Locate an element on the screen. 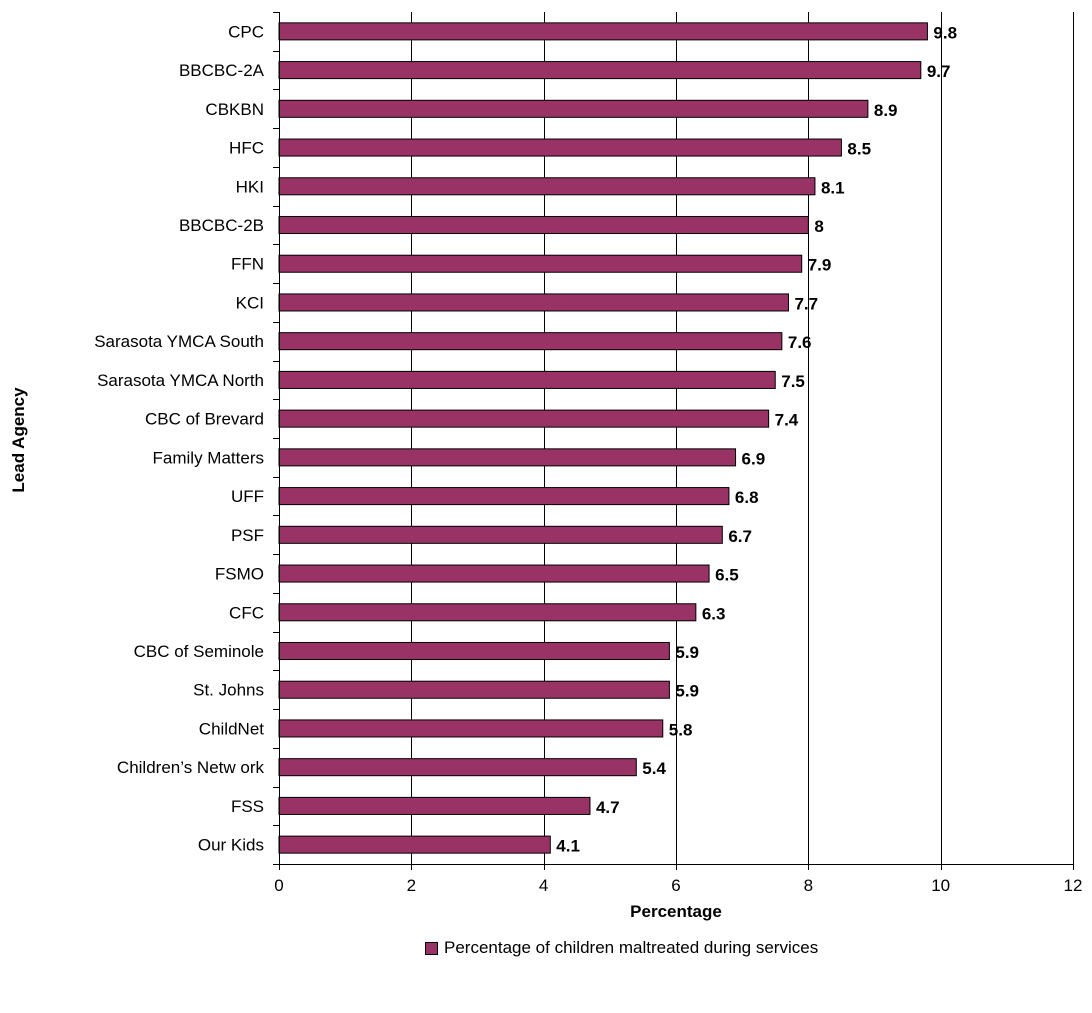 This screenshot has height=1013, width=1092. data-label: 7.6 is located at coordinates (800, 342).